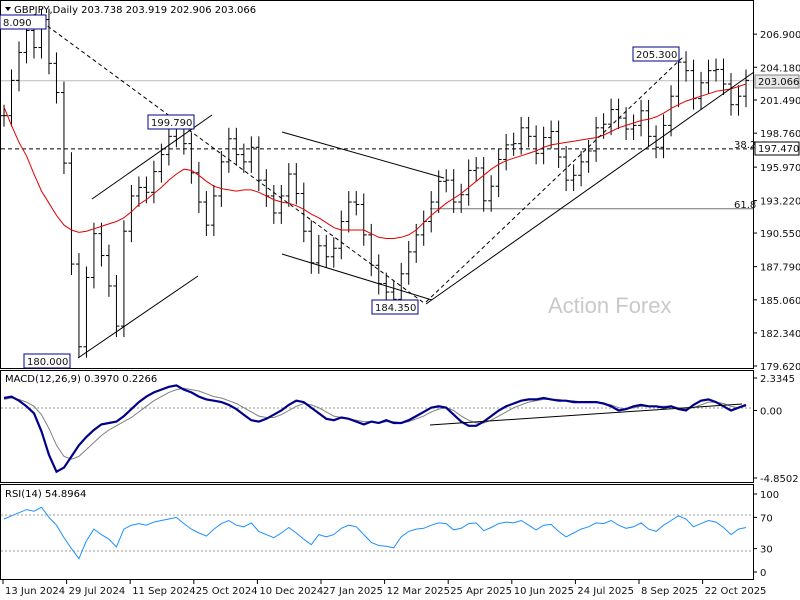  What do you see at coordinates (776, 429) in the screenshot?
I see `macd-y-axis: 2.3345 0.00 -4.8502` at bounding box center [776, 429].